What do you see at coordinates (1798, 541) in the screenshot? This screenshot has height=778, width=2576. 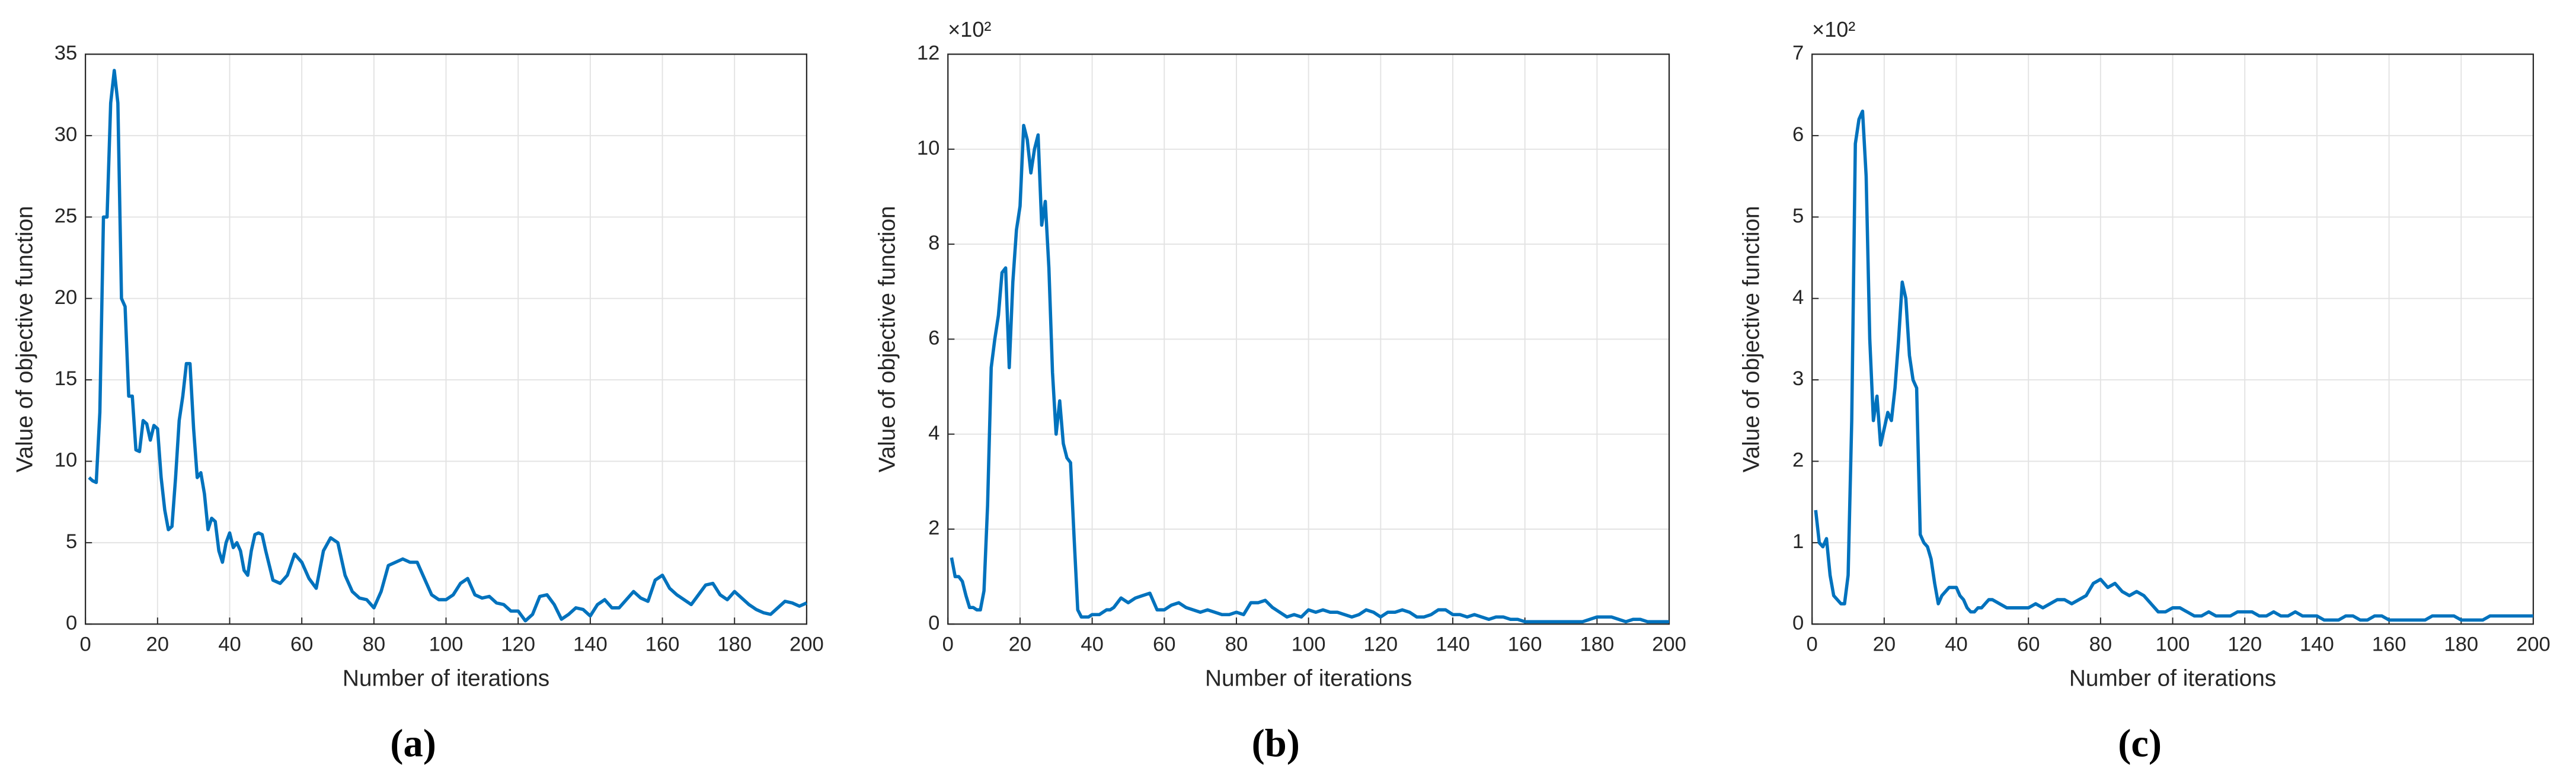 I see `y-tick-label: 1` at bounding box center [1798, 541].